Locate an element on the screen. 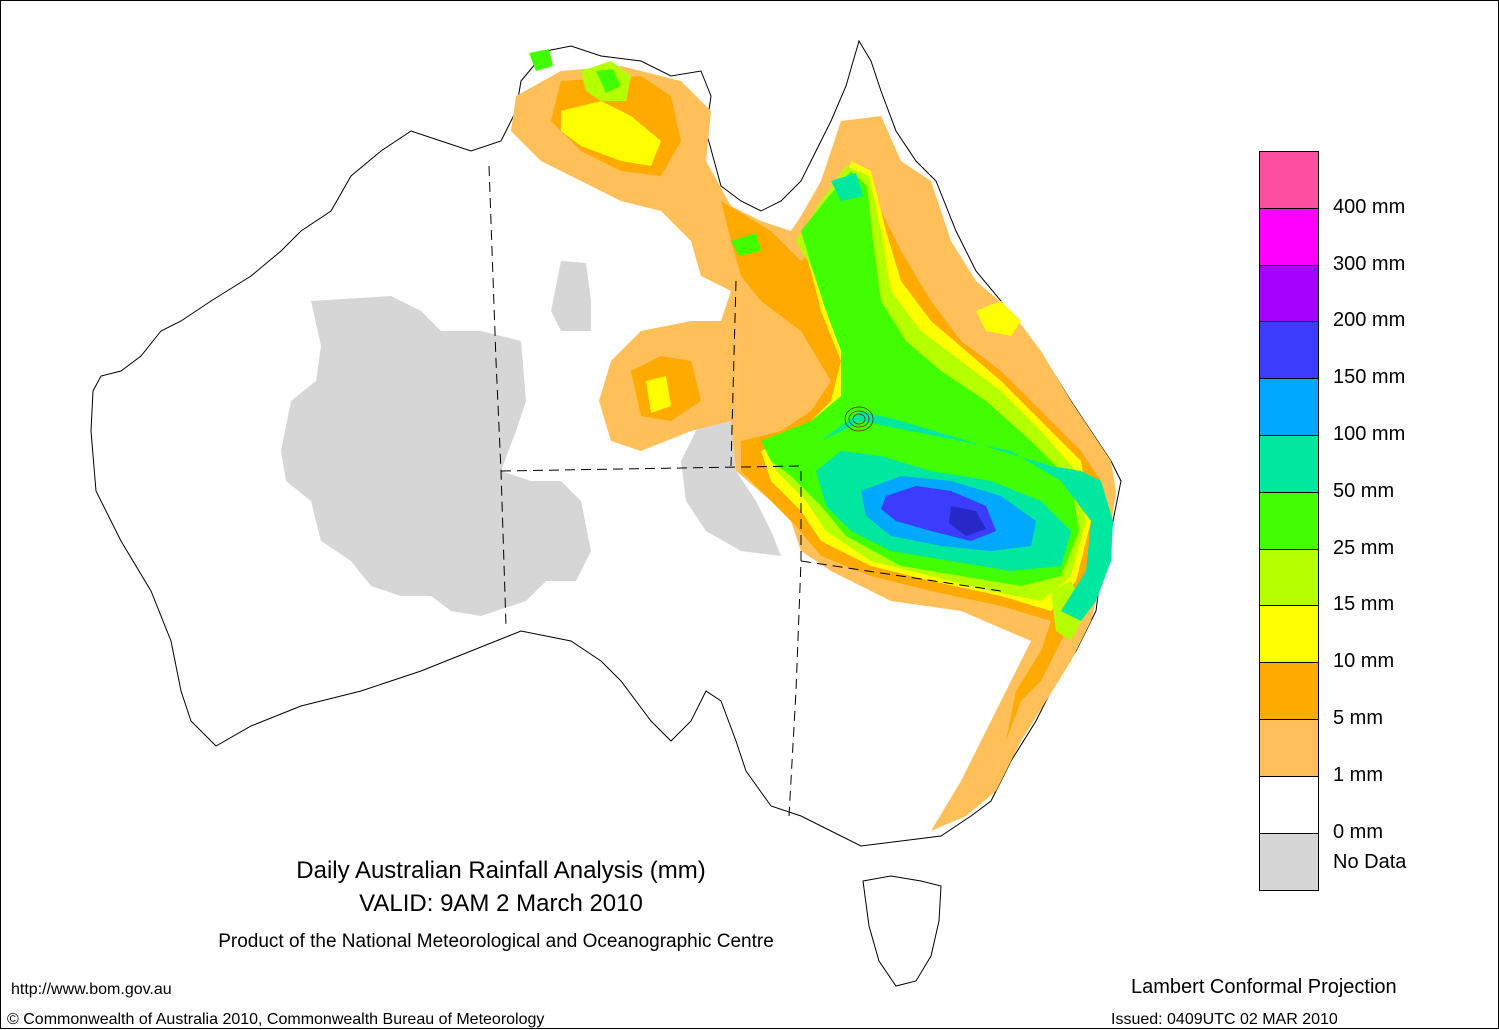 The height and width of the screenshot is (1030, 1499). contour-lines is located at coordinates (859, 419).